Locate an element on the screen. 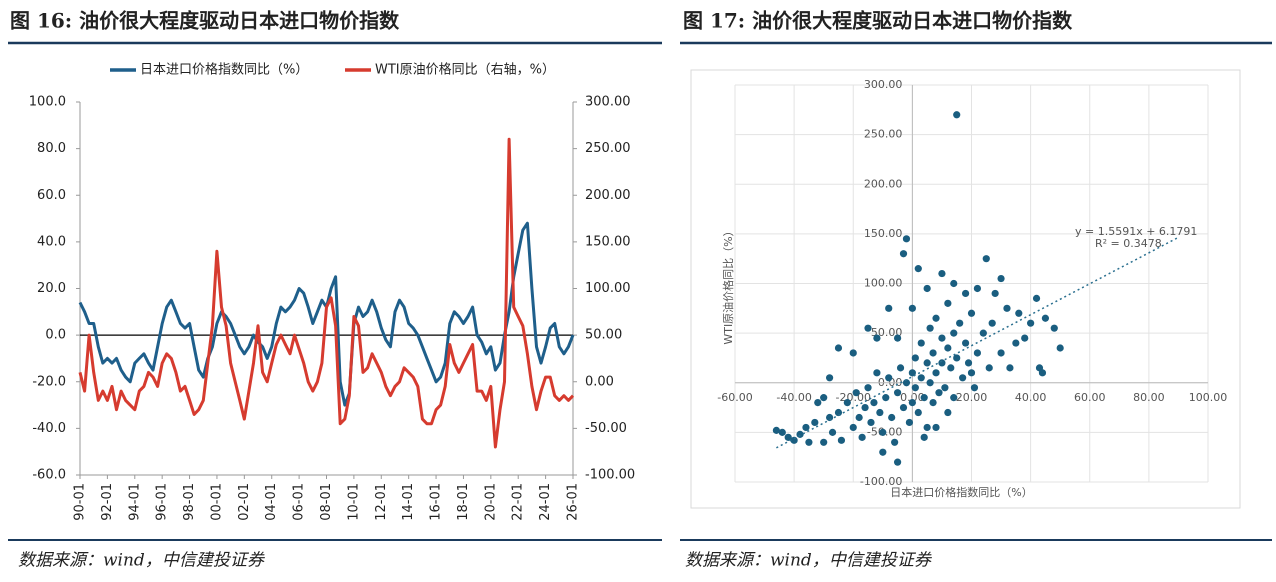  x-tick-label: -60.00 is located at coordinates (734, 397).